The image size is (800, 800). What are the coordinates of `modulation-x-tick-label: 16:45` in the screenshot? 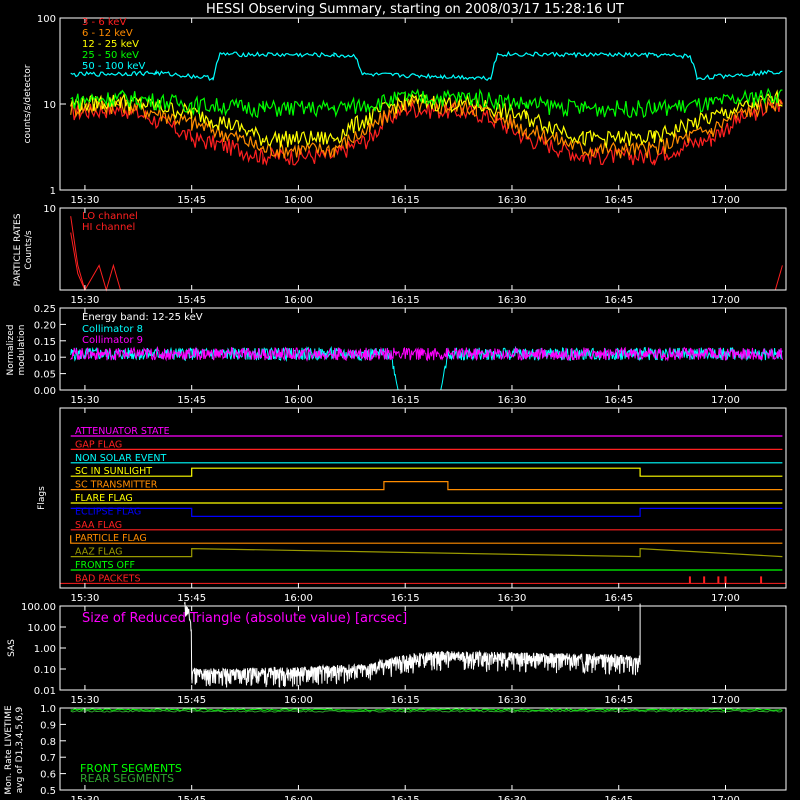 It's located at (618, 400).